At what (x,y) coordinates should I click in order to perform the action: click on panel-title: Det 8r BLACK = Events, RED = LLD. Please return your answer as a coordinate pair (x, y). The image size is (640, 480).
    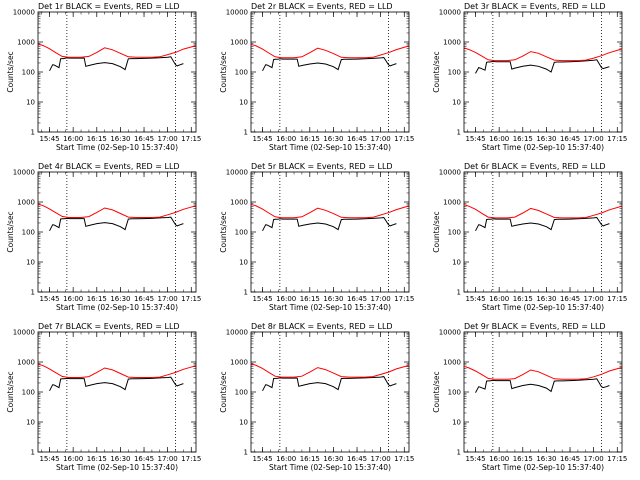
    Looking at the image, I should click on (322, 326).